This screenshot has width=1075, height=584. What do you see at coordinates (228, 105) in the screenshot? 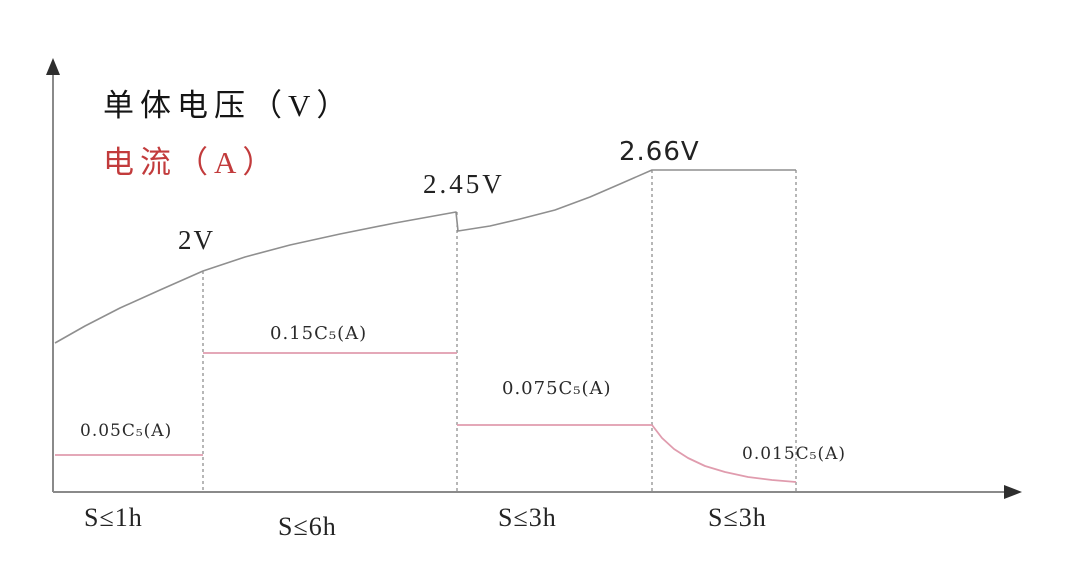
I see `chart-title-voltage: 单体电压（V）` at bounding box center [228, 105].